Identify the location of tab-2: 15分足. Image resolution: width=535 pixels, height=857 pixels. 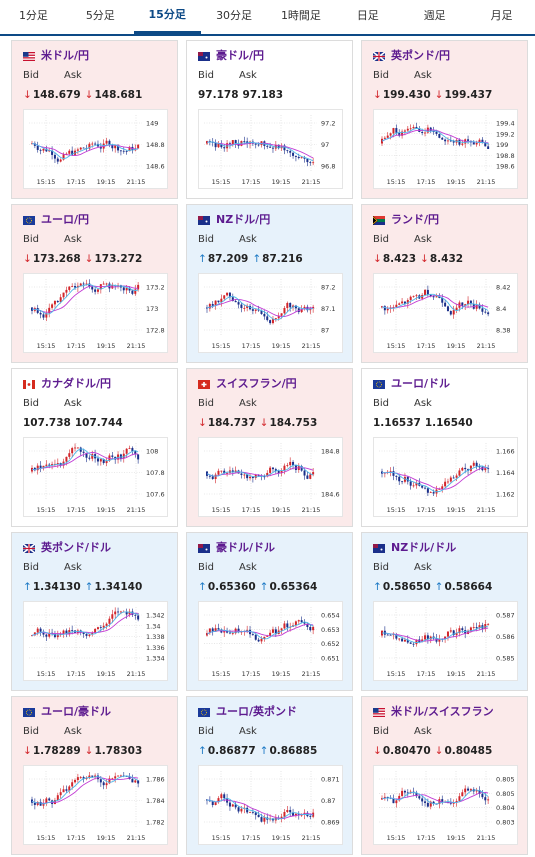
(167, 17).